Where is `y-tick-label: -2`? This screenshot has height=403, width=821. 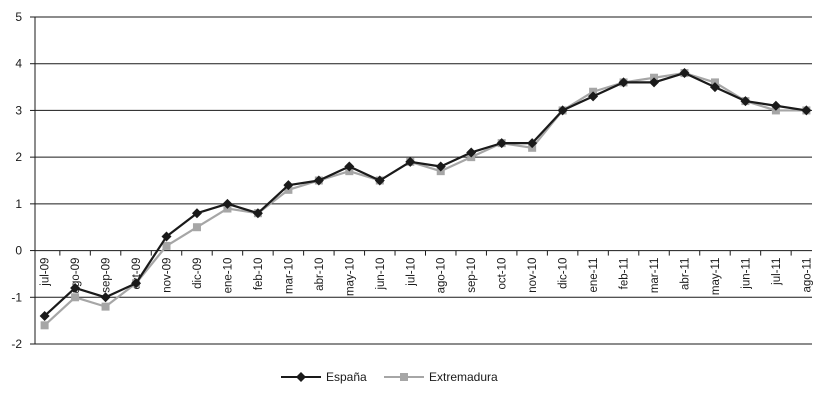 y-tick-label: -2 is located at coordinates (16, 344).